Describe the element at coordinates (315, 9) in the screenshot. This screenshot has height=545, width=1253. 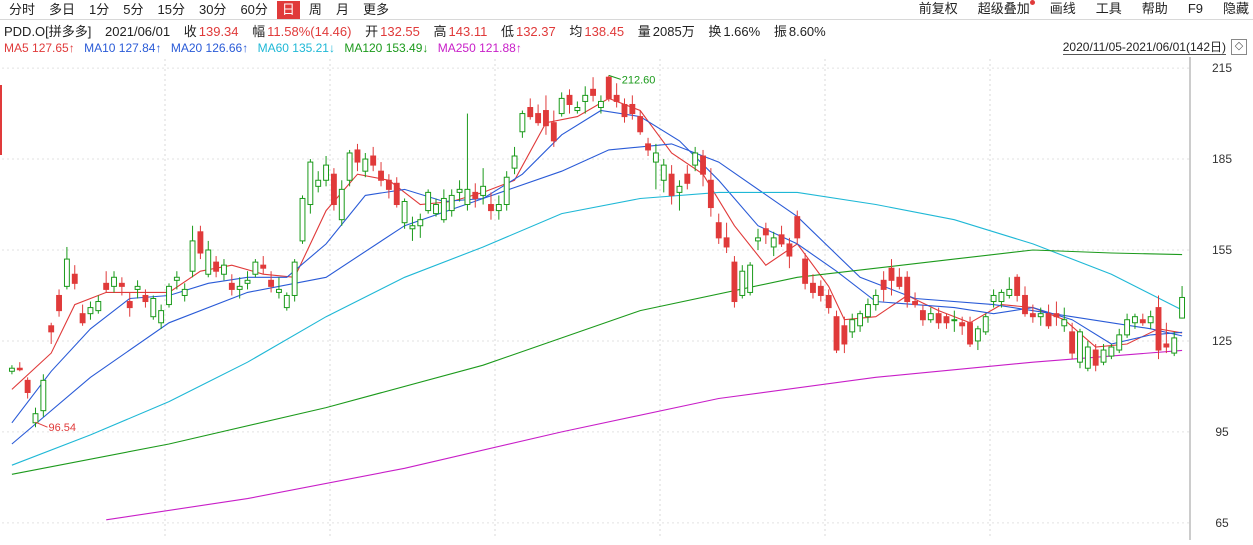
I see `tab-weekly: 周` at that location.